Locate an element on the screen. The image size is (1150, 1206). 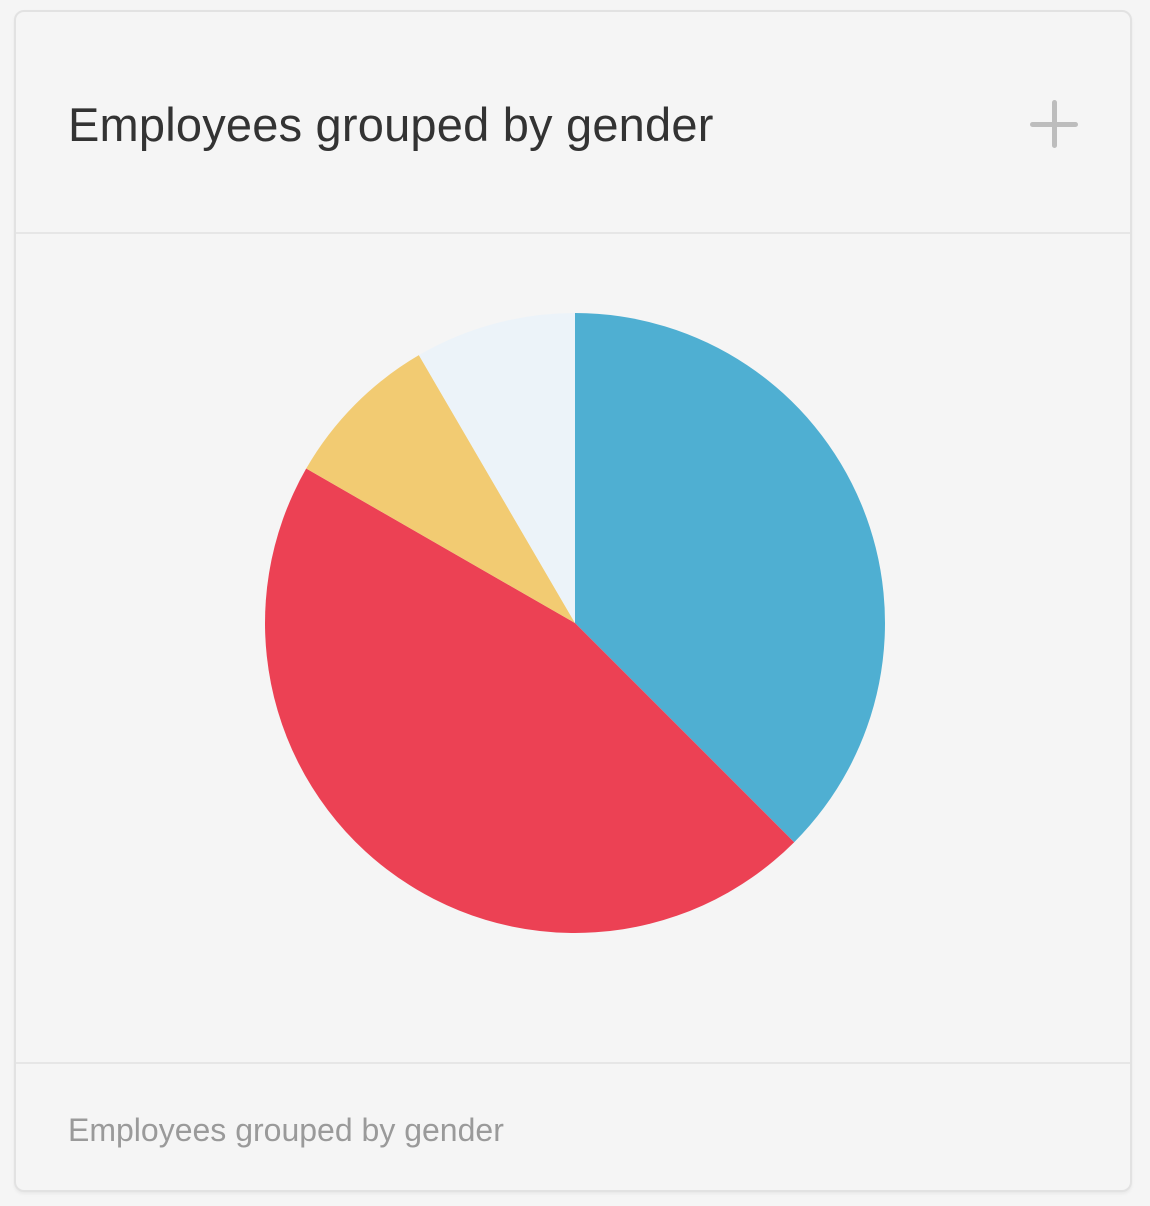
add-button is located at coordinates (1054, 124).